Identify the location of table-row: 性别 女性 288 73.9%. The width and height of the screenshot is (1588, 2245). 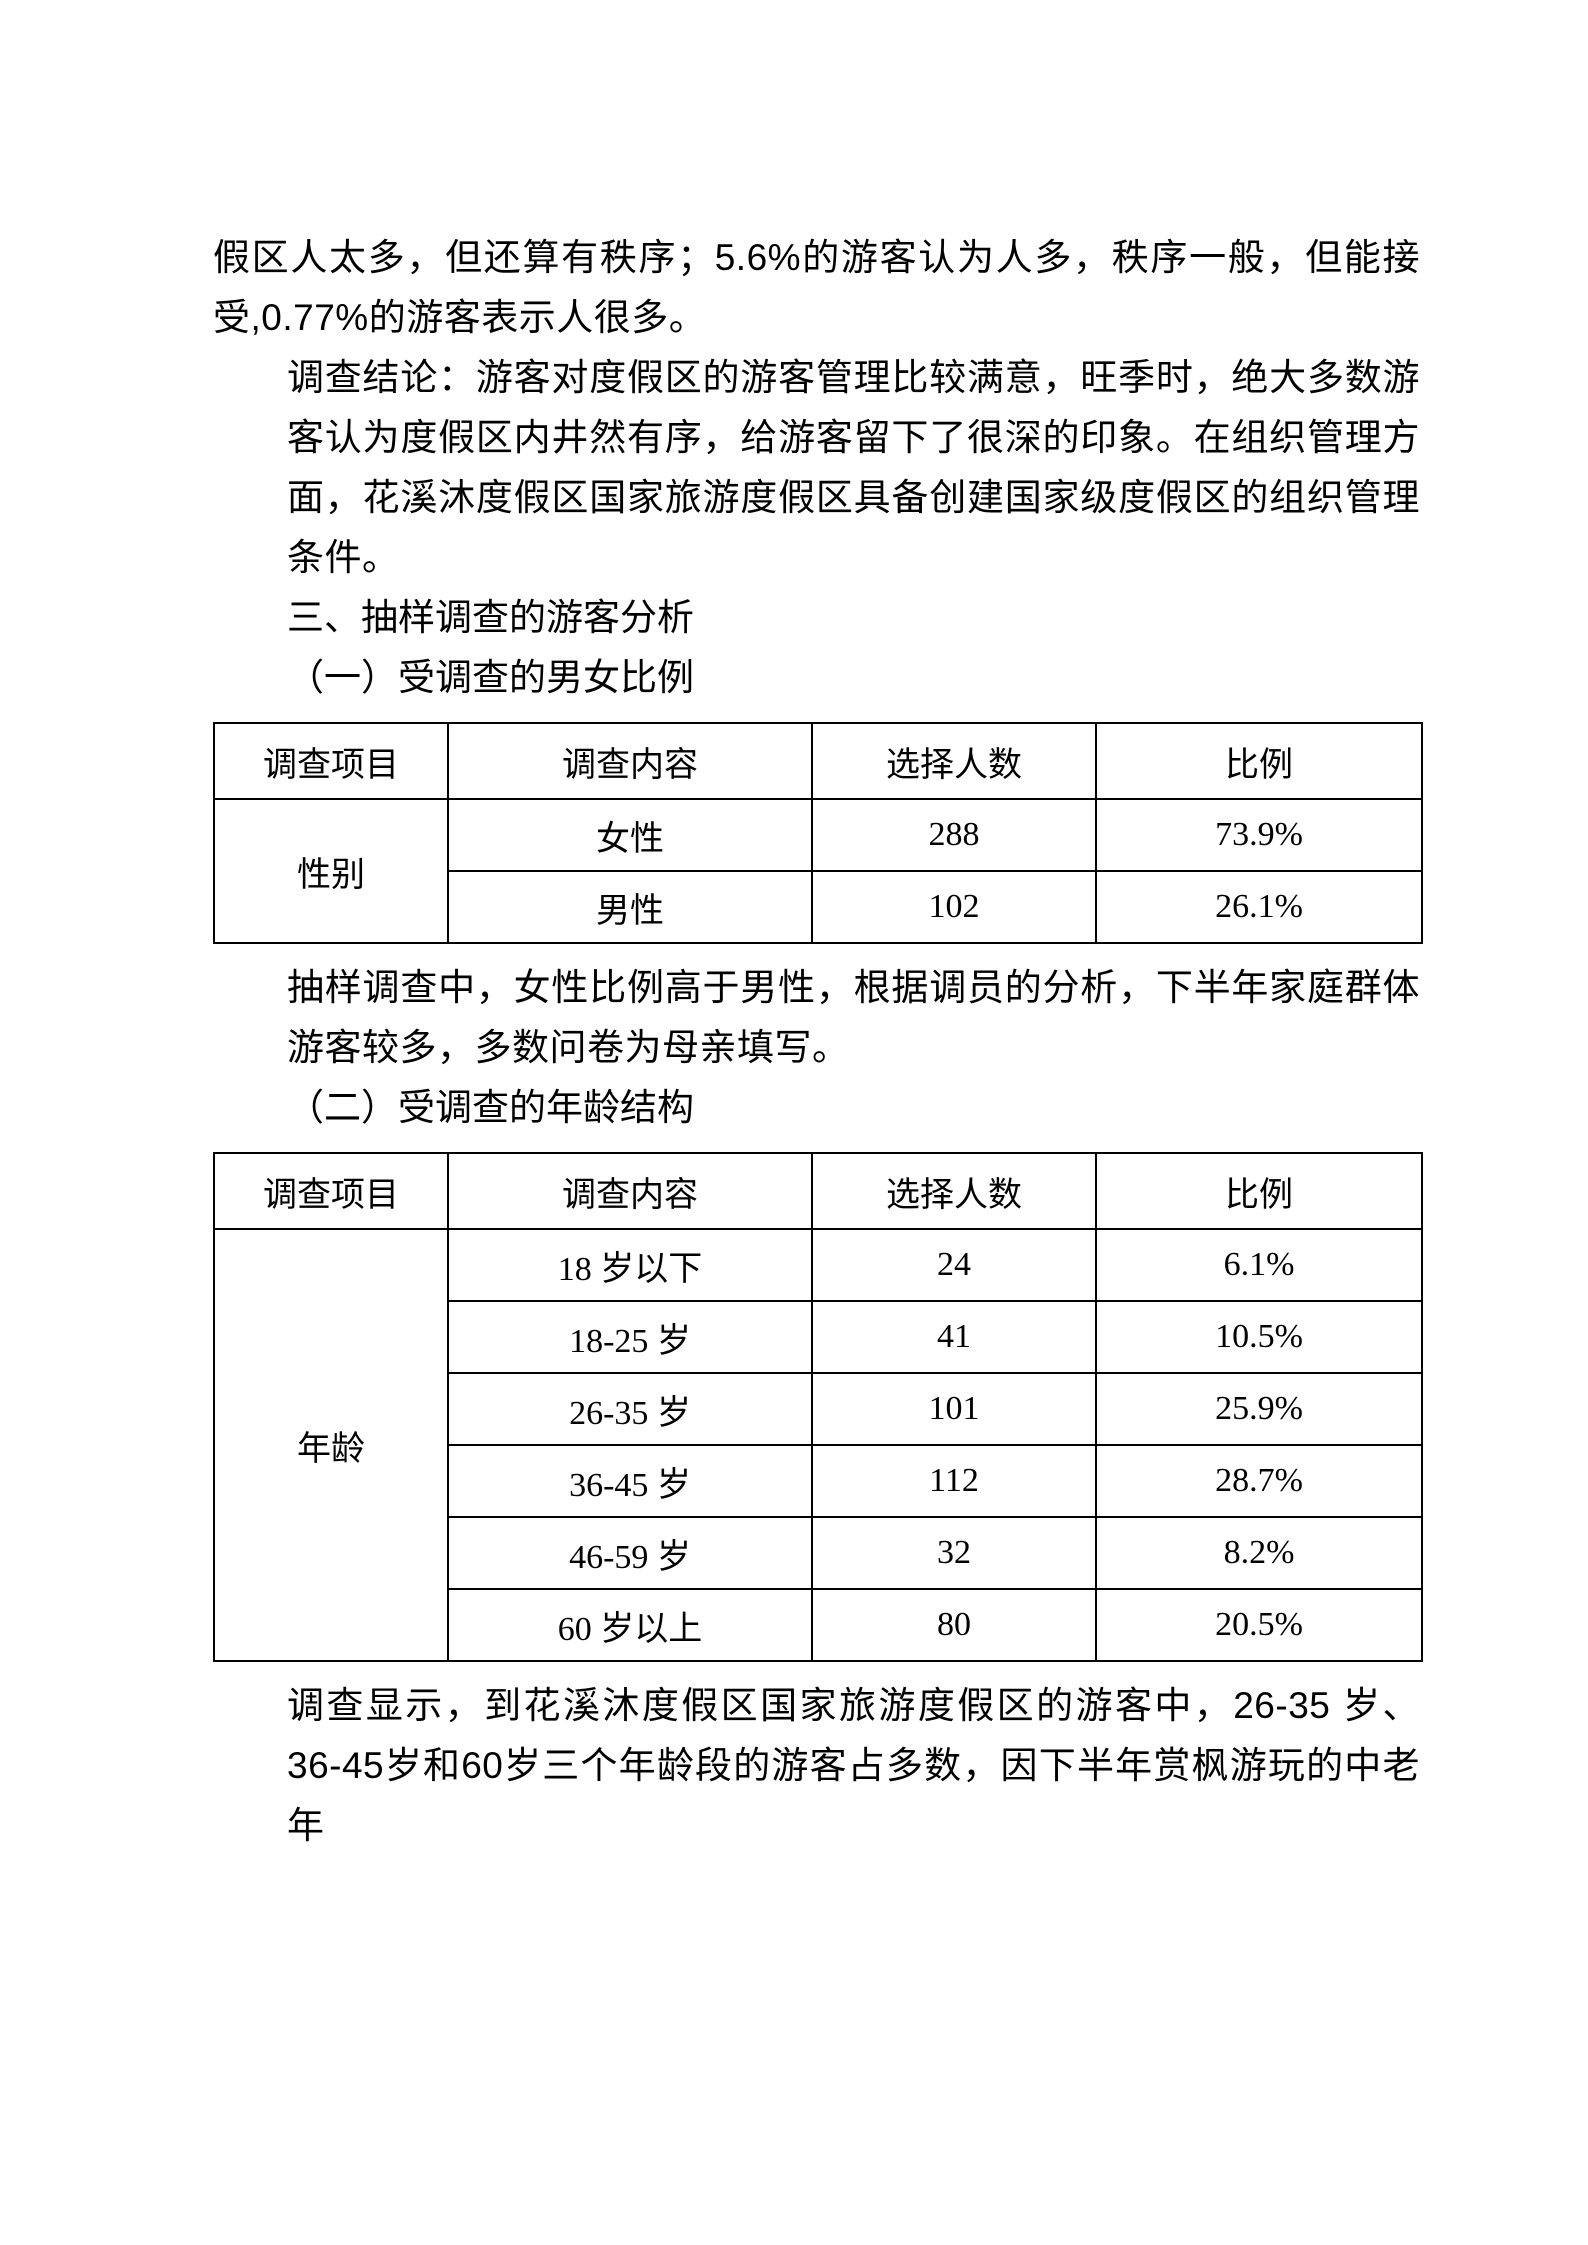
(818, 871).